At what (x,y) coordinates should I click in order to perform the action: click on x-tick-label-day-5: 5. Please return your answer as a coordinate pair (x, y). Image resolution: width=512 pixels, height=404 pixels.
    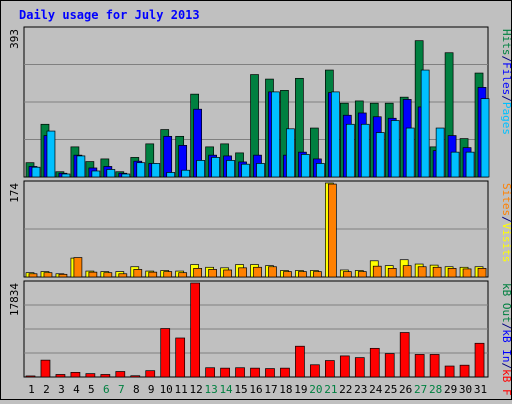
    Looking at the image, I should click on (91, 389).